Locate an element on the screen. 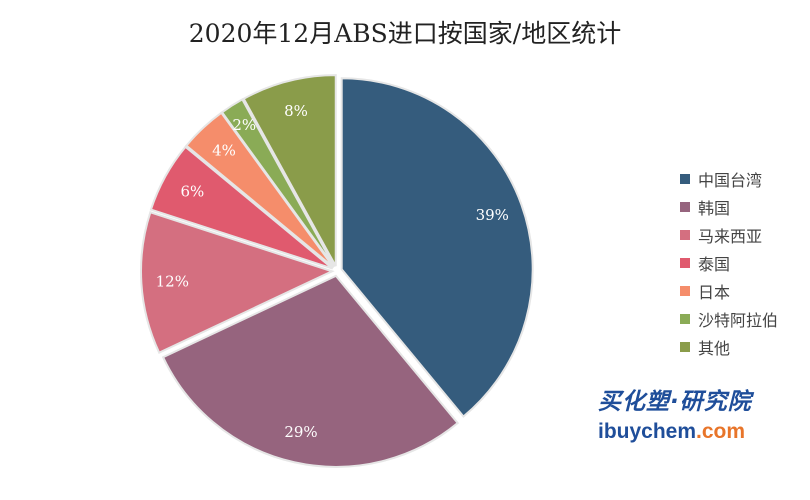  pie-data-label: 39% is located at coordinates (492, 215).